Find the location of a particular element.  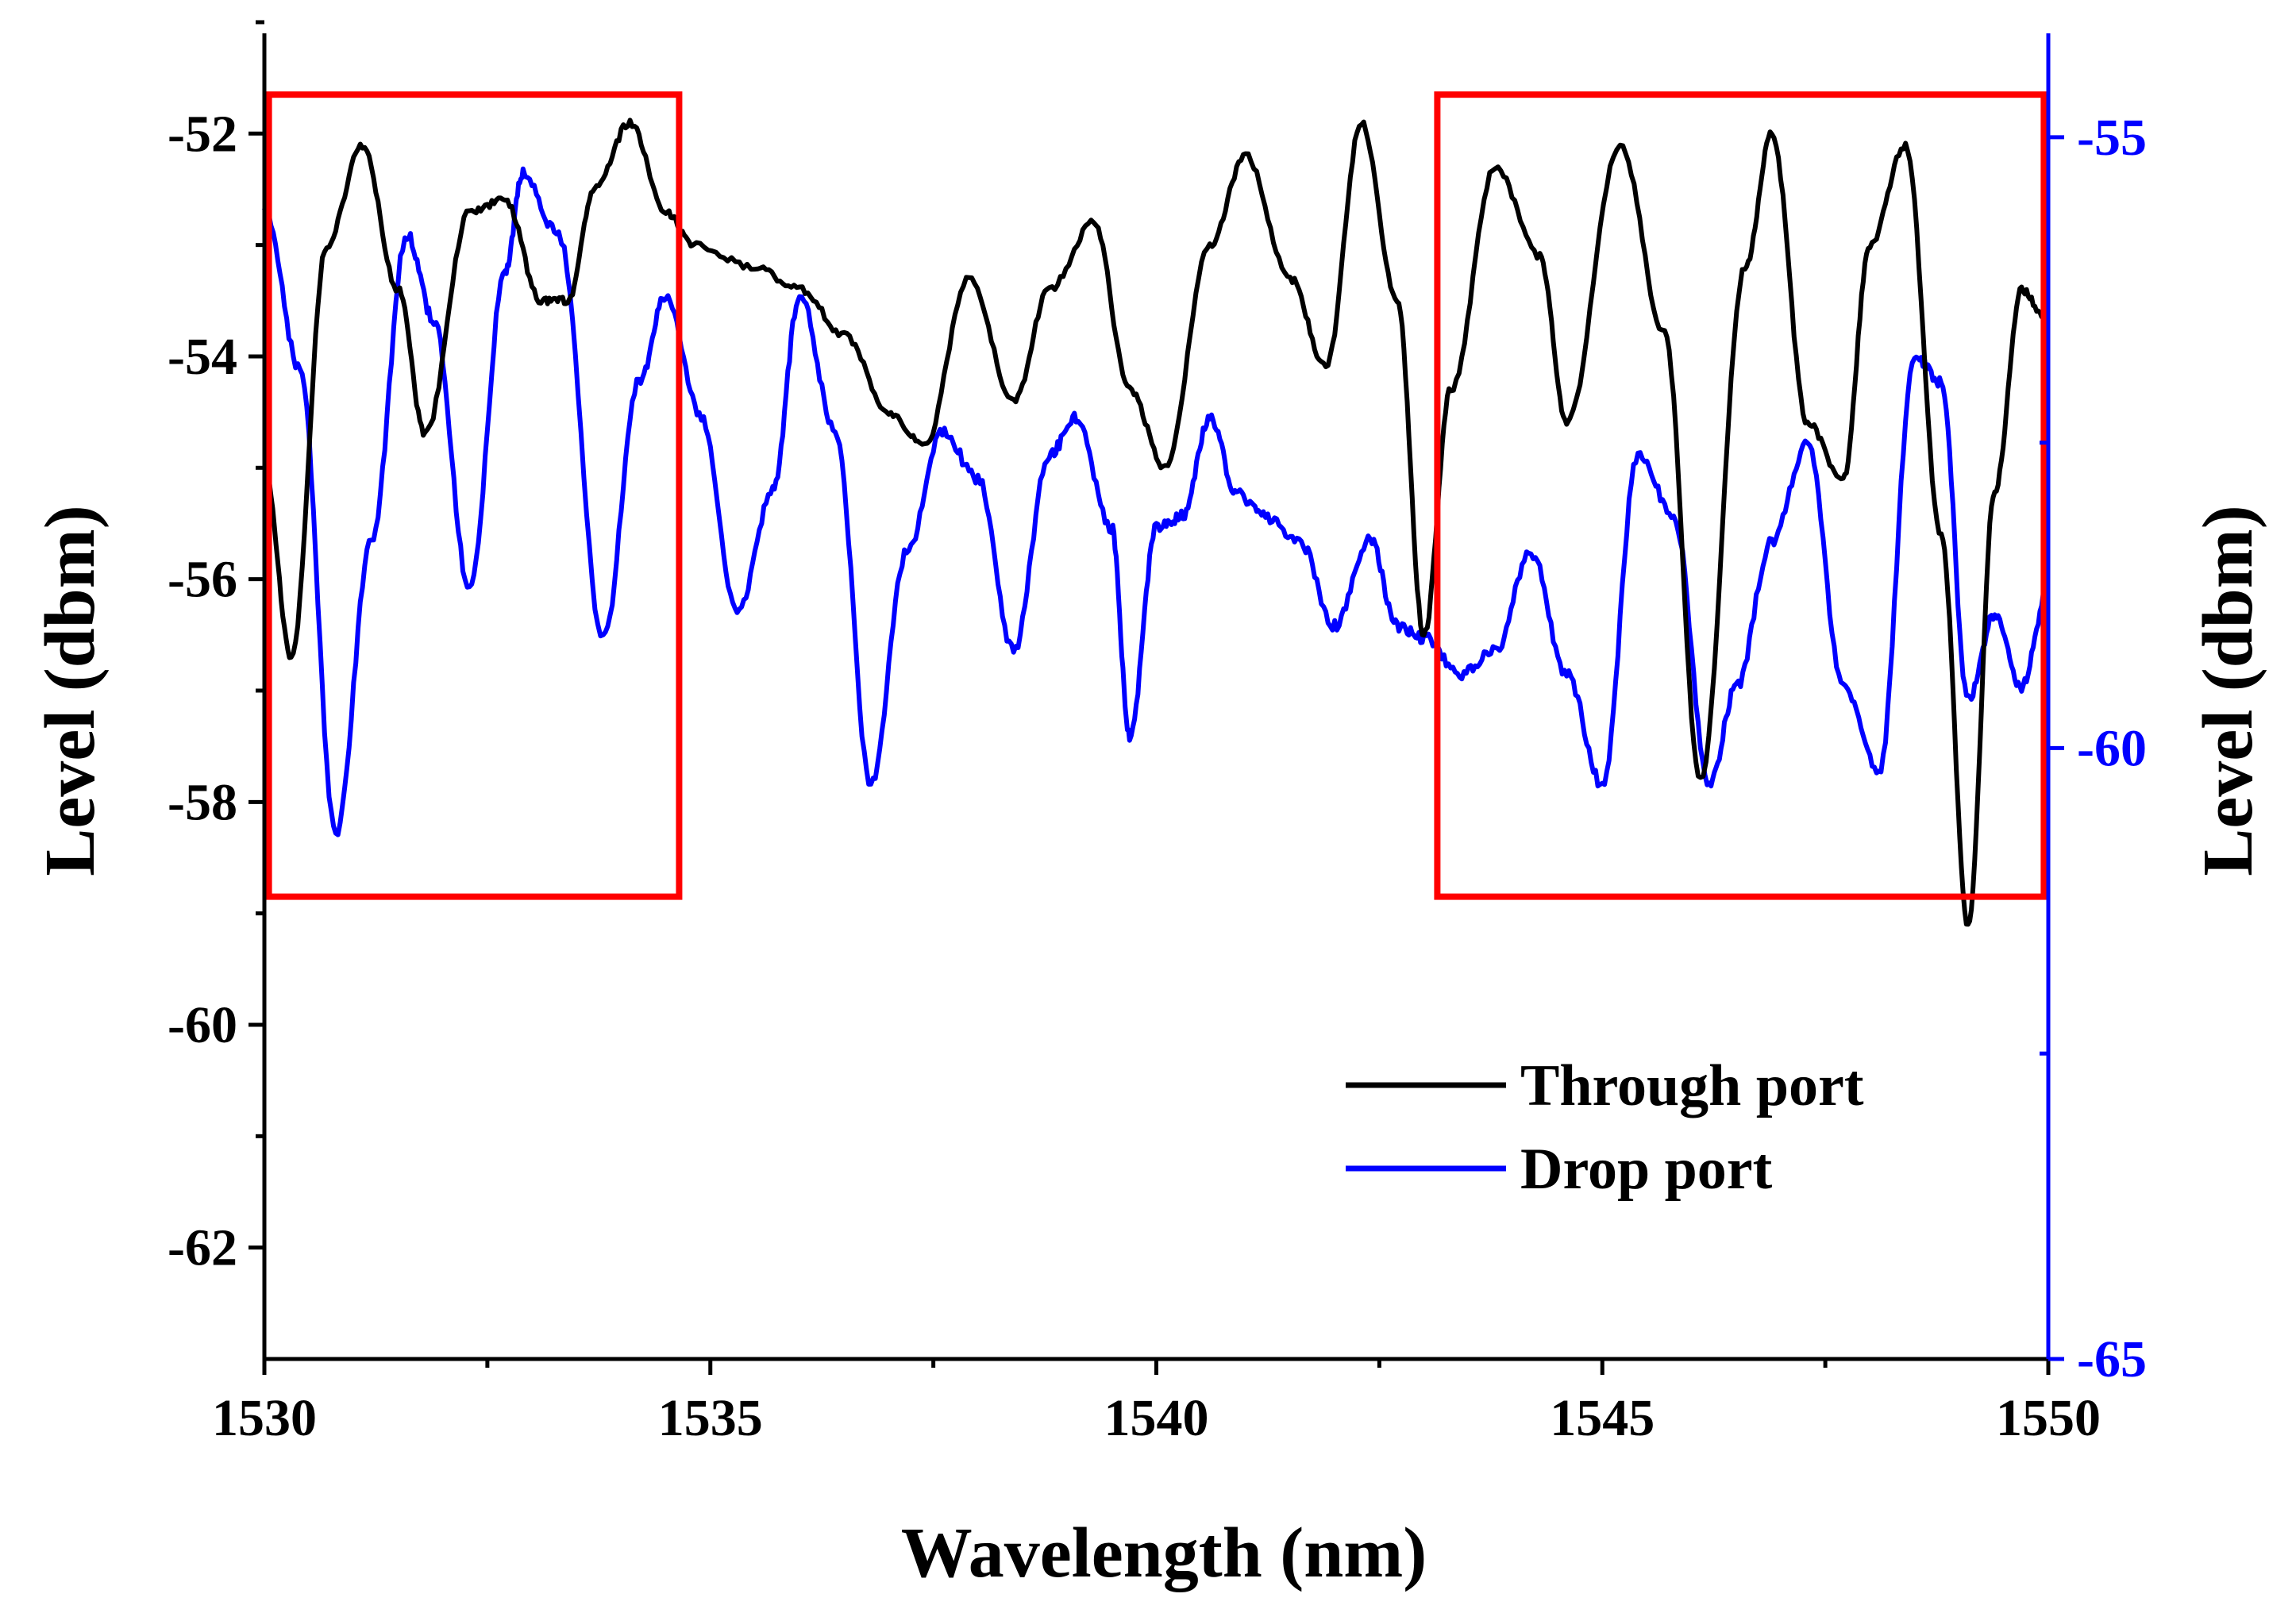

left-y-axis-title: Level (dbm) is located at coordinates (70, 690).